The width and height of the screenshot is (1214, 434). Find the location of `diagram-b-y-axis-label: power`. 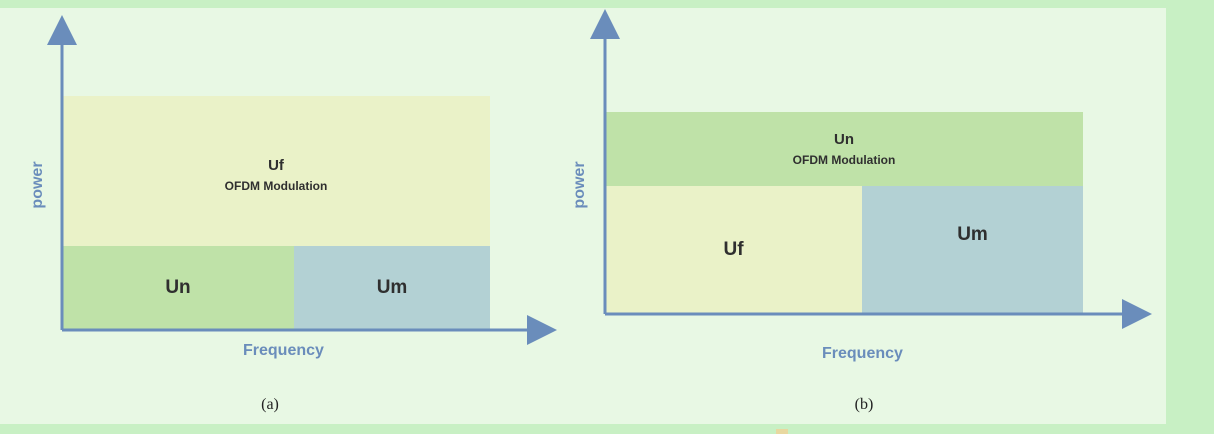

diagram-b-y-axis-label: power is located at coordinates (579, 185).